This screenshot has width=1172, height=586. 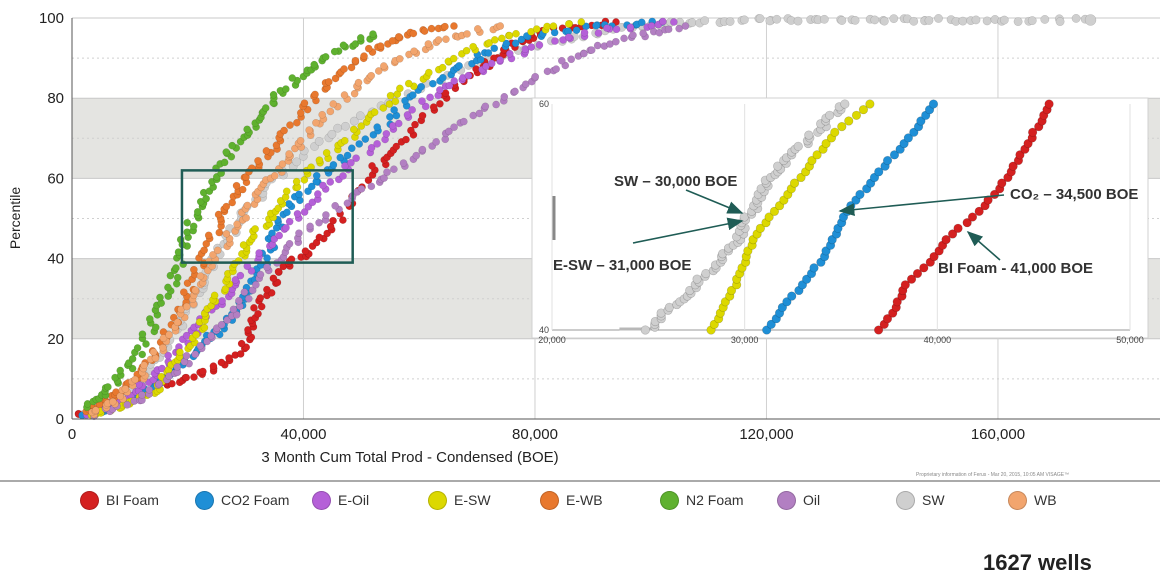 What do you see at coordinates (766, 434) in the screenshot?
I see `x-tick-label: 120,000` at bounding box center [766, 434].